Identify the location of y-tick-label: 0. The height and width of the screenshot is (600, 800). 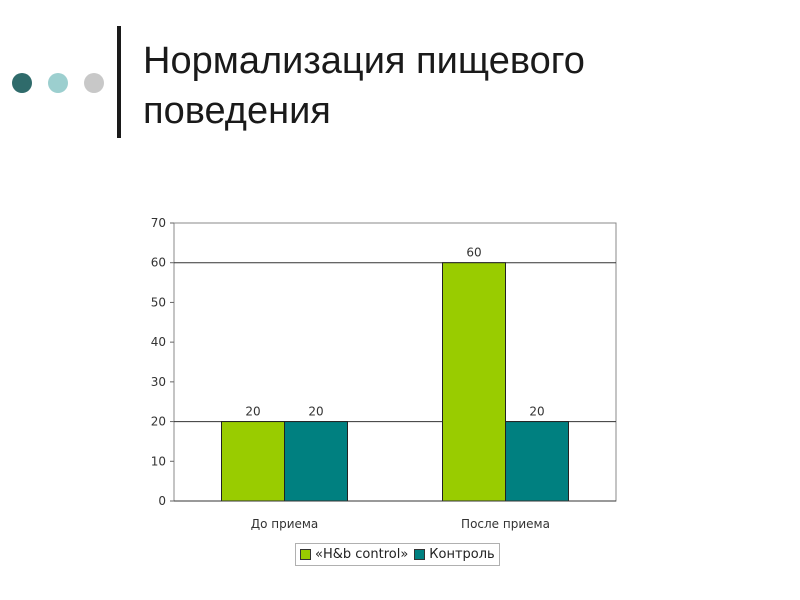
(162, 501).